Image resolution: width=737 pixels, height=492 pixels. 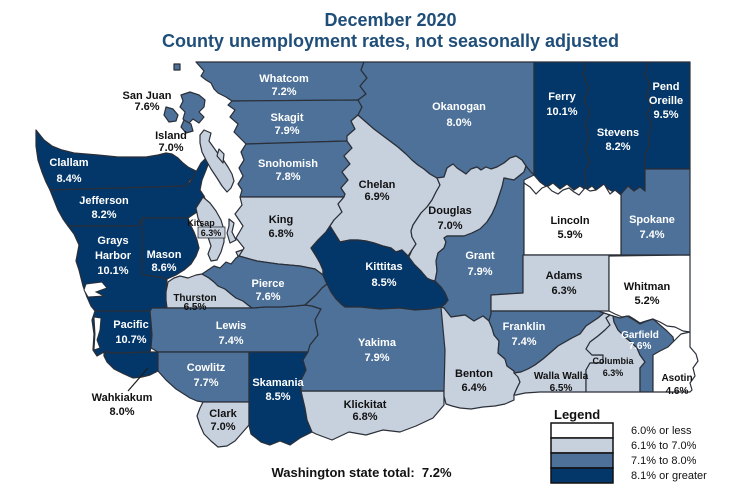 I want to click on svg-text: San Juan, so click(x=147, y=96).